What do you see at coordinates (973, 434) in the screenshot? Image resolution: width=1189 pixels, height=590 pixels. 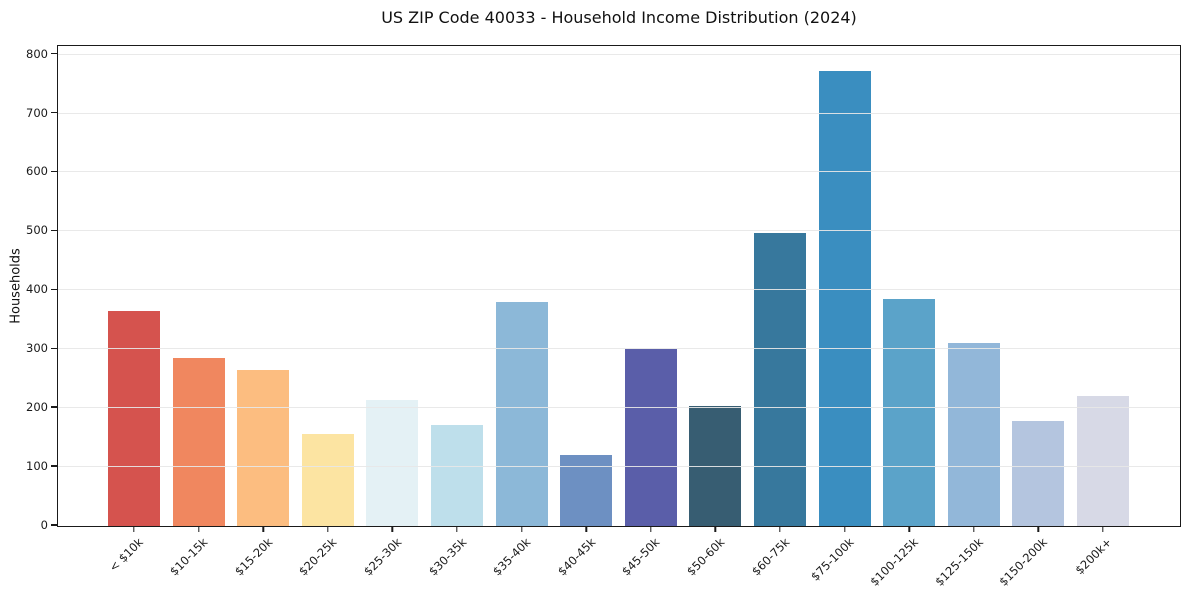 I see `bar-125-150k` at bounding box center [973, 434].